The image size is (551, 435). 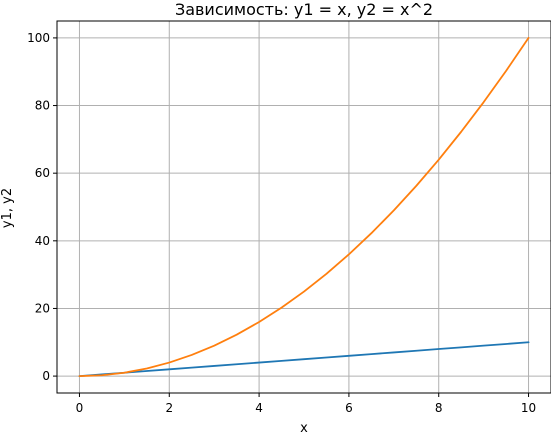 I want to click on y-ticks: 0 20 40 60 80 100, so click(x=42, y=207).